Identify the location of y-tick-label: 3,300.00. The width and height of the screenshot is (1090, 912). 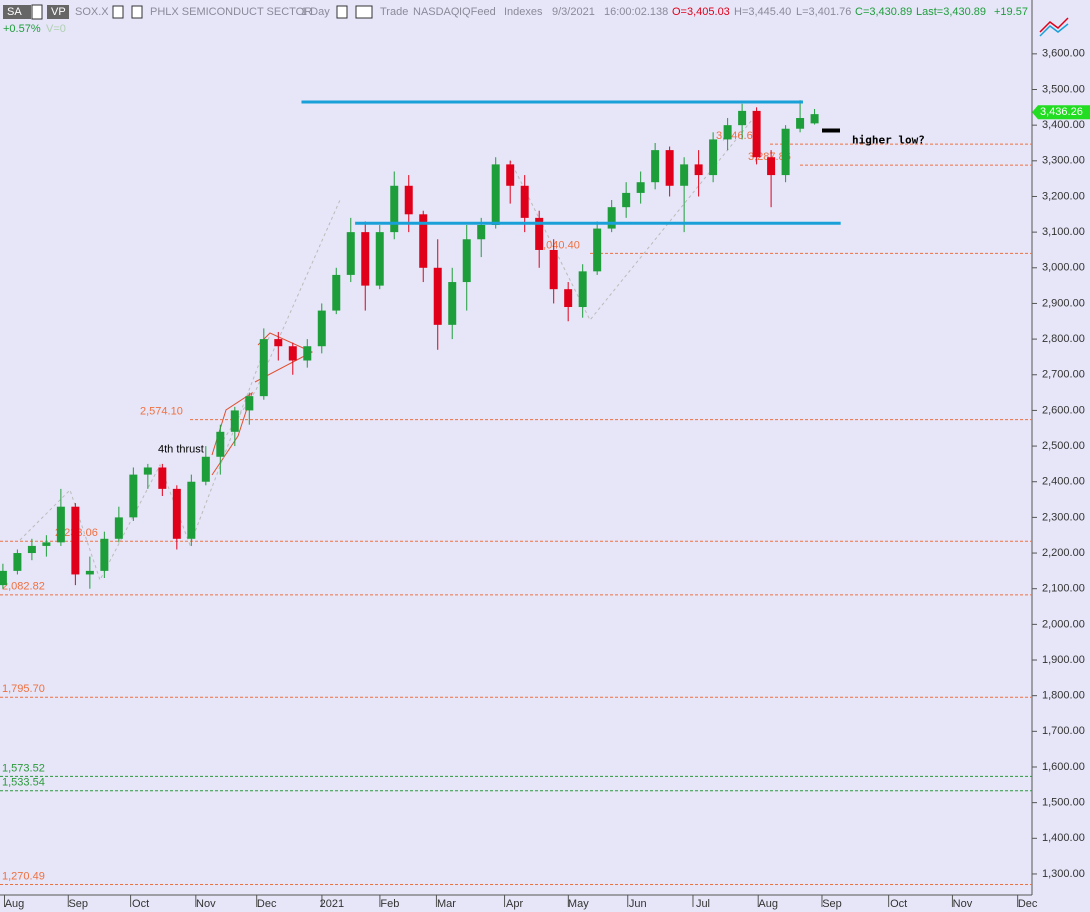
(1063, 161).